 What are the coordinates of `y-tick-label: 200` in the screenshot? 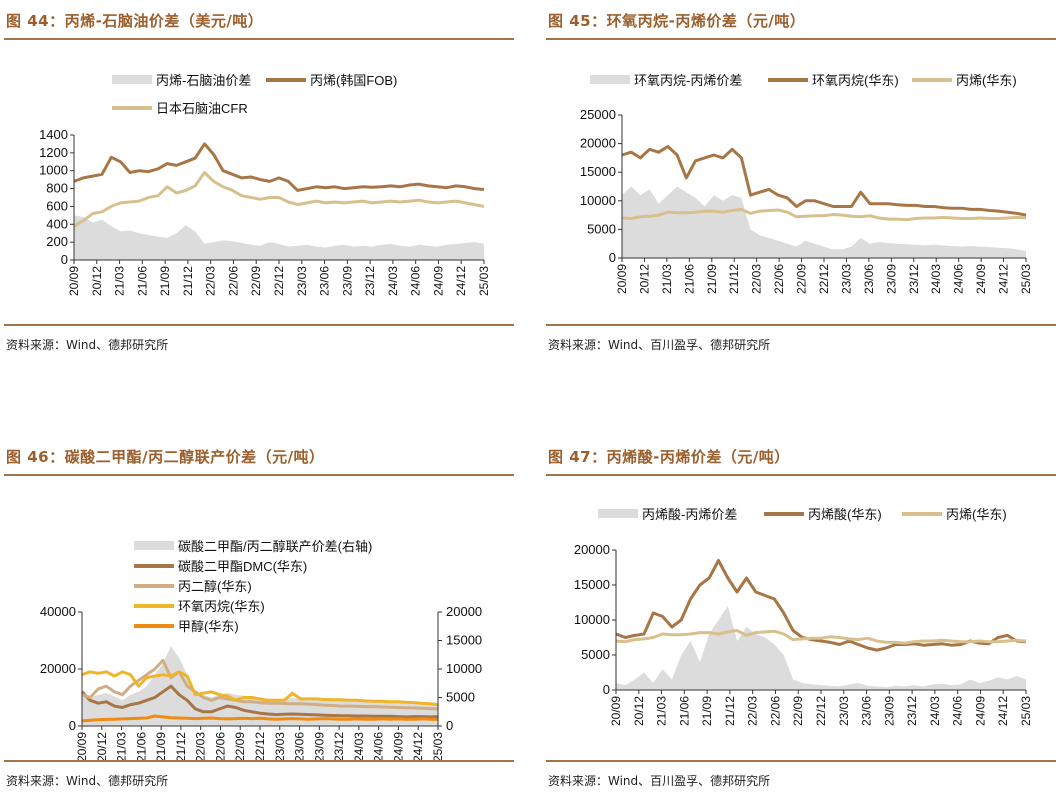 It's located at (57, 241).